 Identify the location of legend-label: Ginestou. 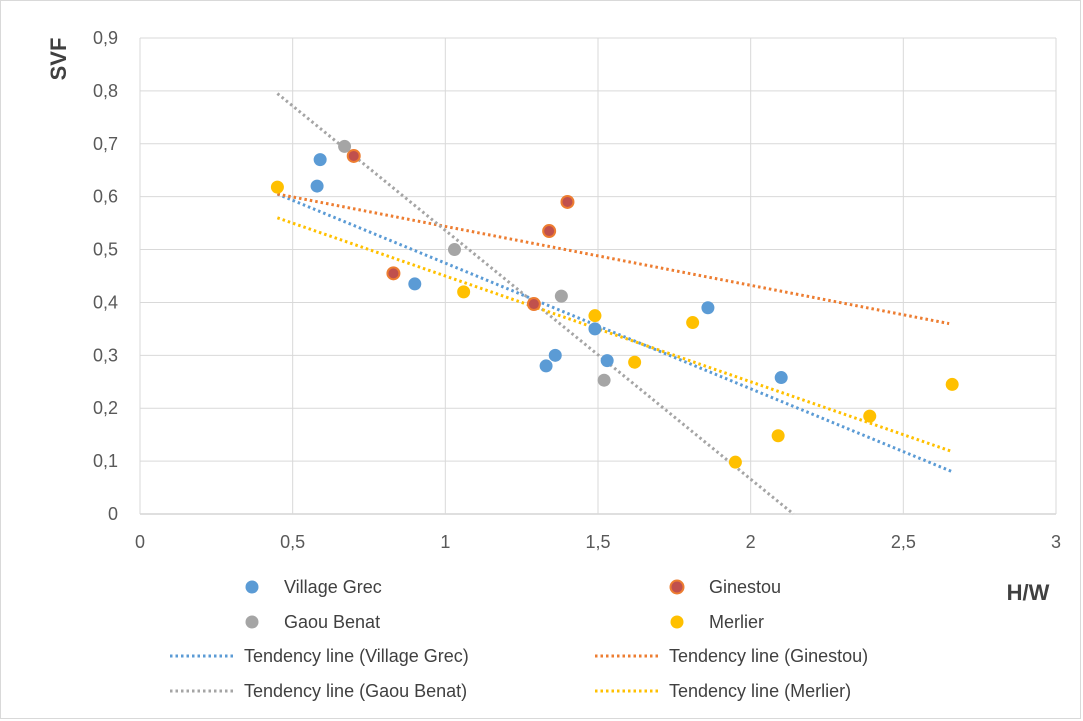
(745, 587).